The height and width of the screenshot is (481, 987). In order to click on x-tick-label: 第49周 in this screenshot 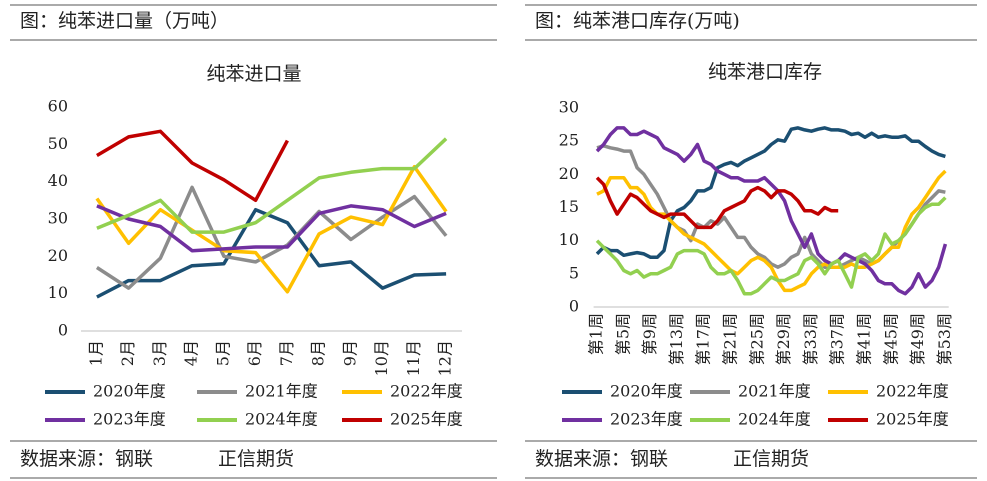, I will do `click(917, 339)`.